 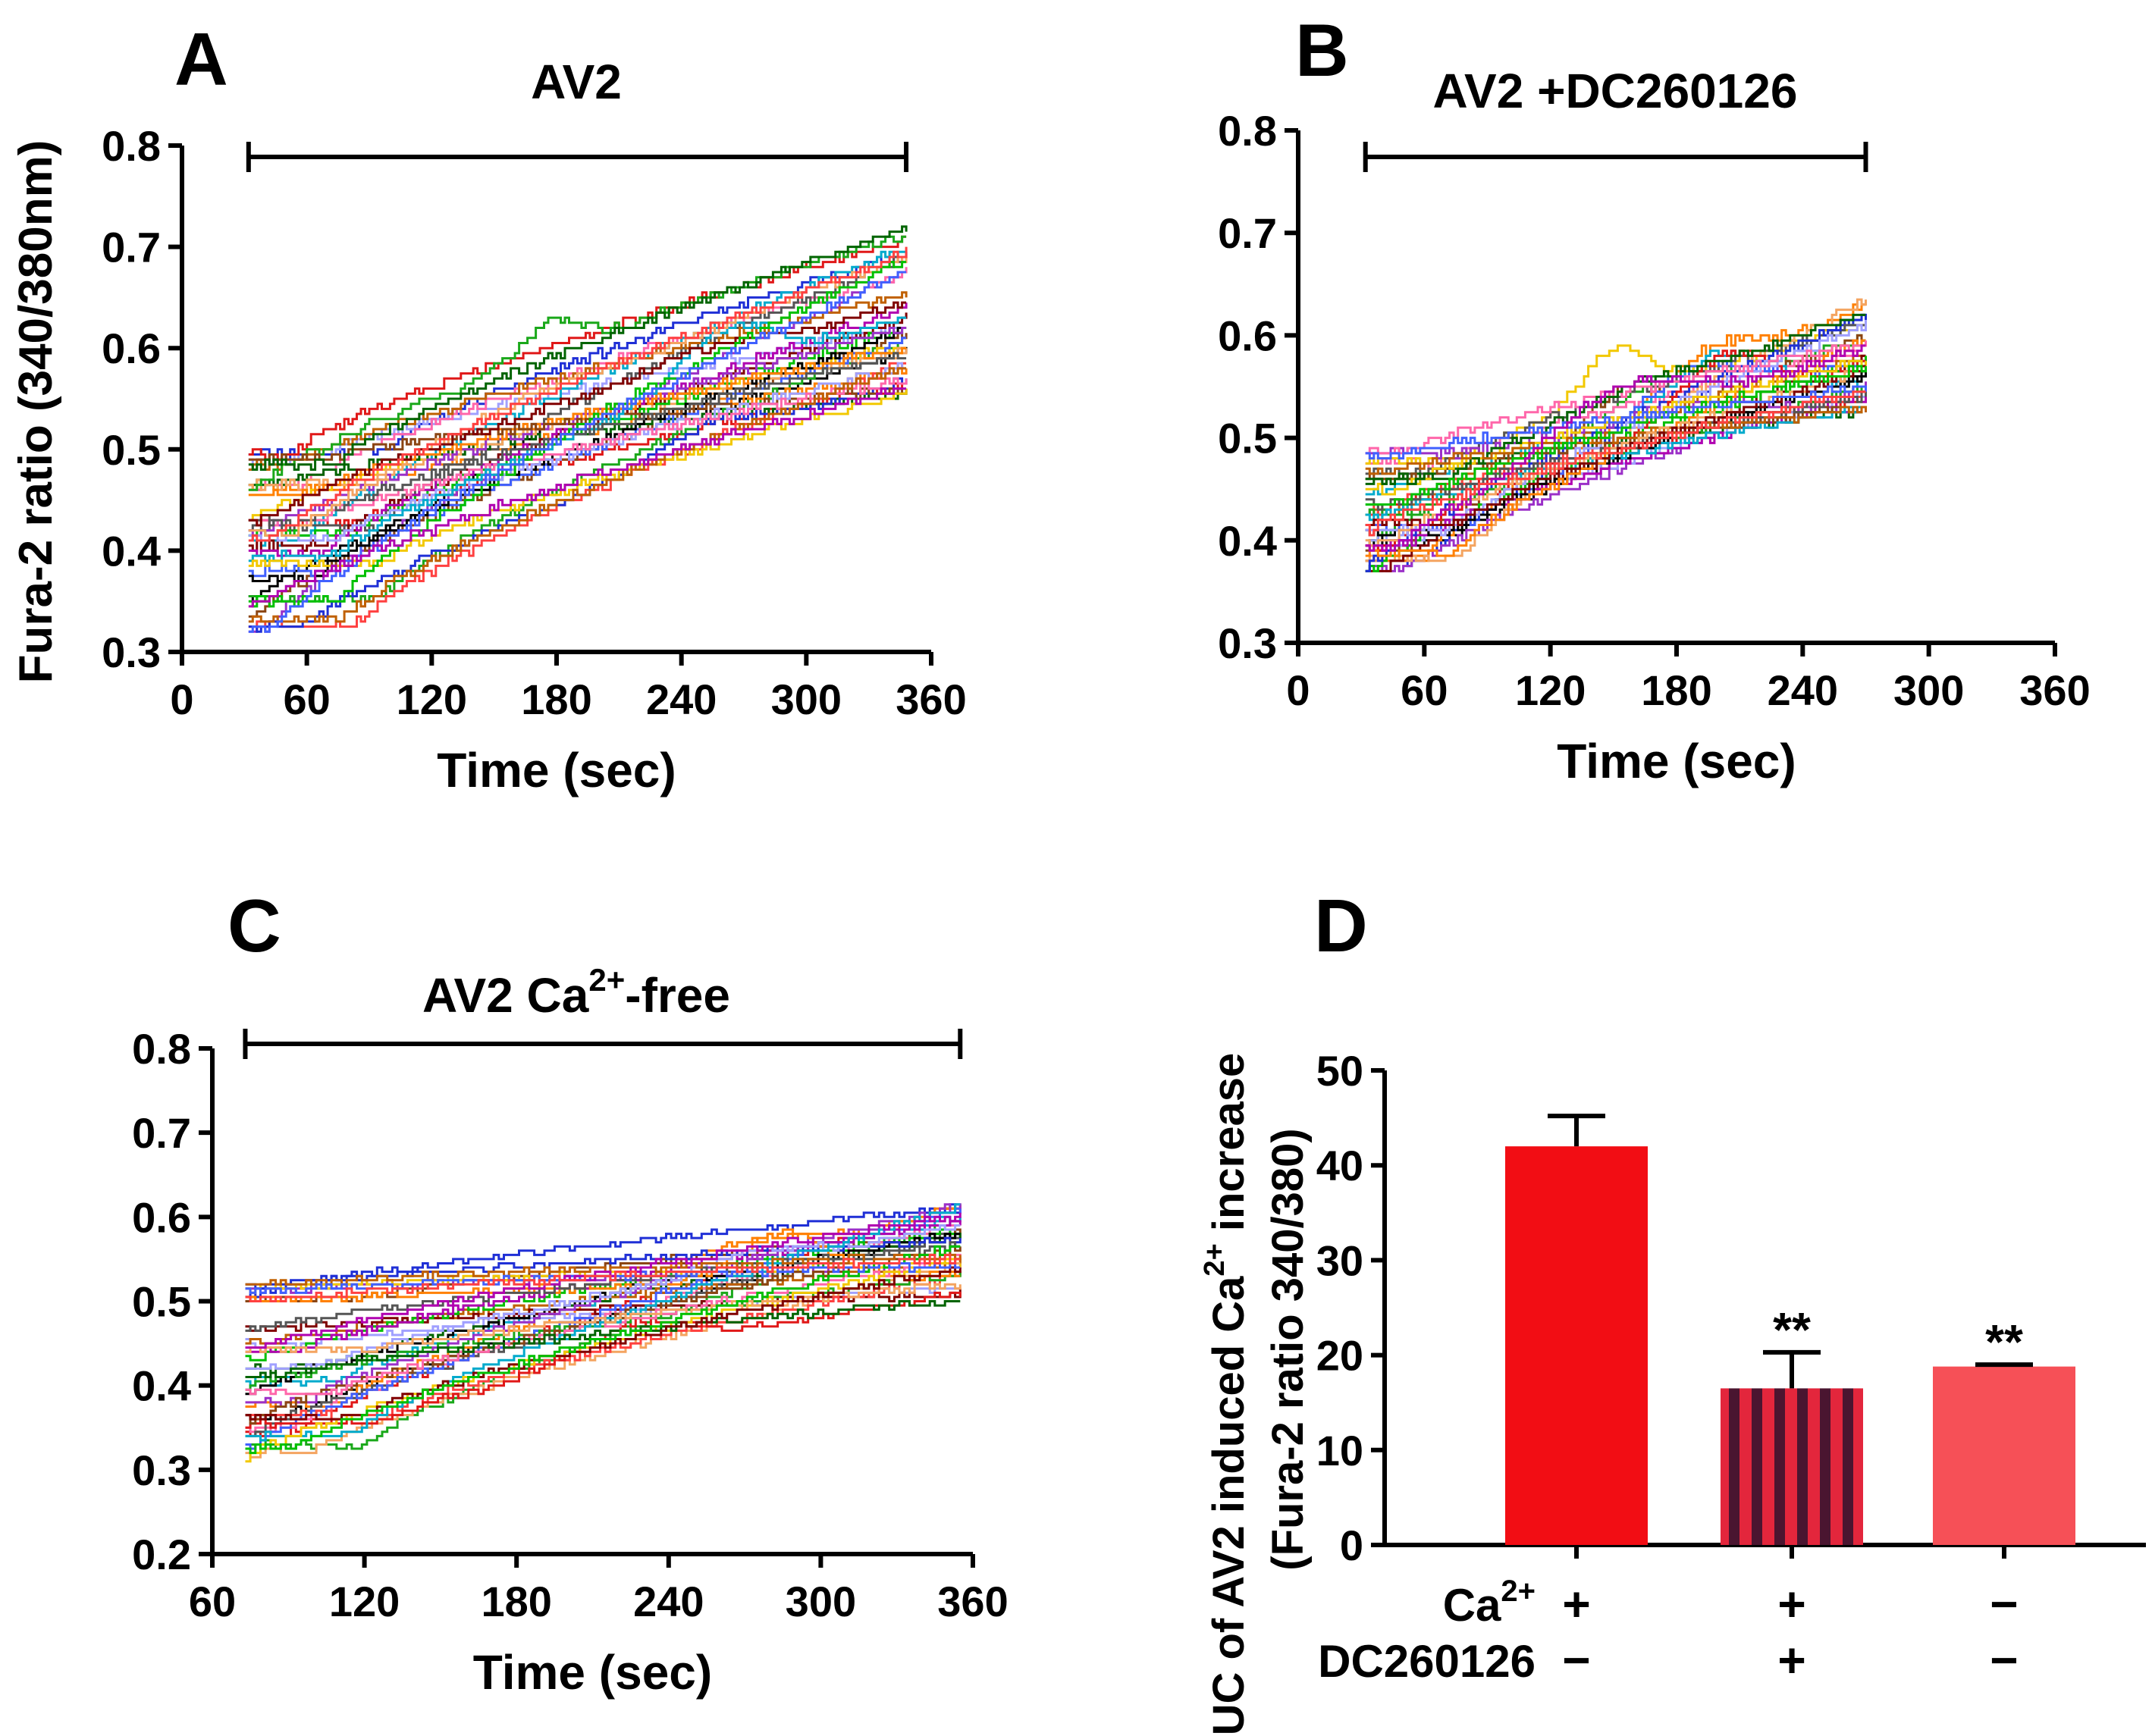 What do you see at coordinates (1427, 1661) in the screenshot?
I see `row-label-dc: DC260126` at bounding box center [1427, 1661].